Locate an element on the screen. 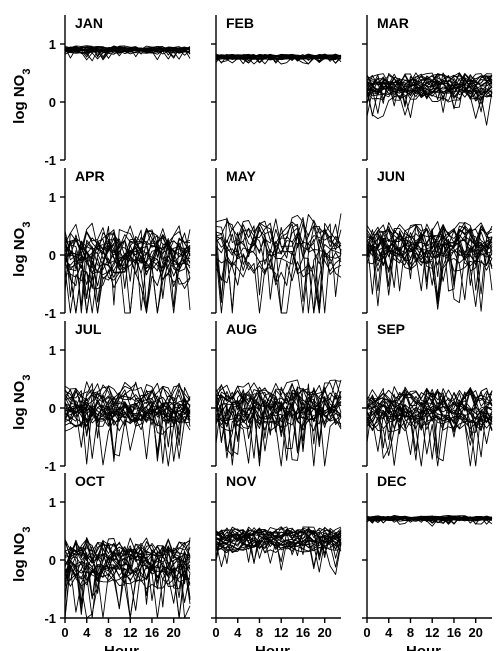 The width and height of the screenshot is (499, 651). panel-apr: -1 0 1 log NO3 APR is located at coordinates (101, 244).